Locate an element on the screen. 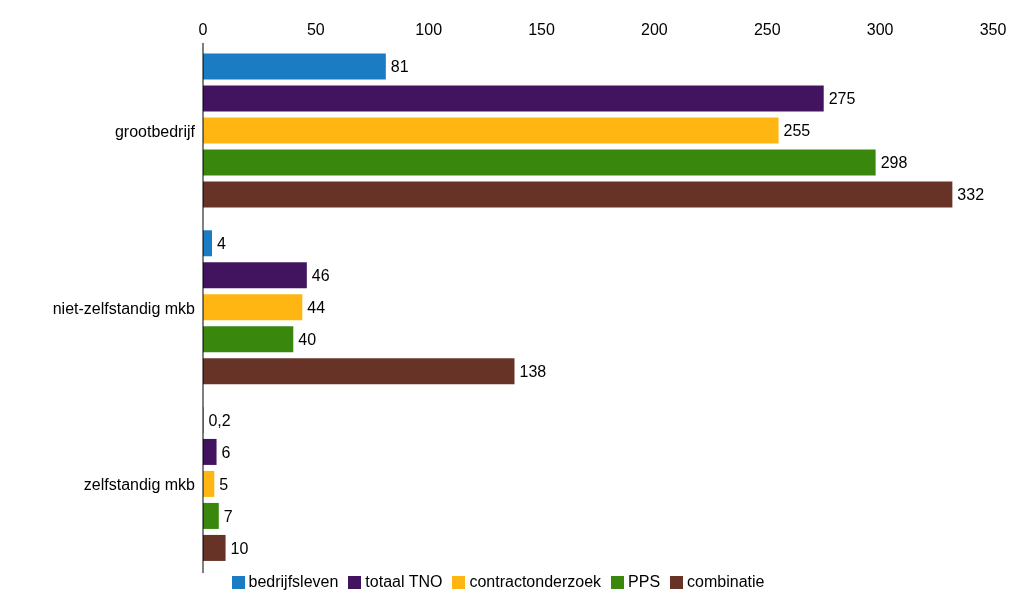  y-tick-label: zelfstandig mkb is located at coordinates (139, 485).